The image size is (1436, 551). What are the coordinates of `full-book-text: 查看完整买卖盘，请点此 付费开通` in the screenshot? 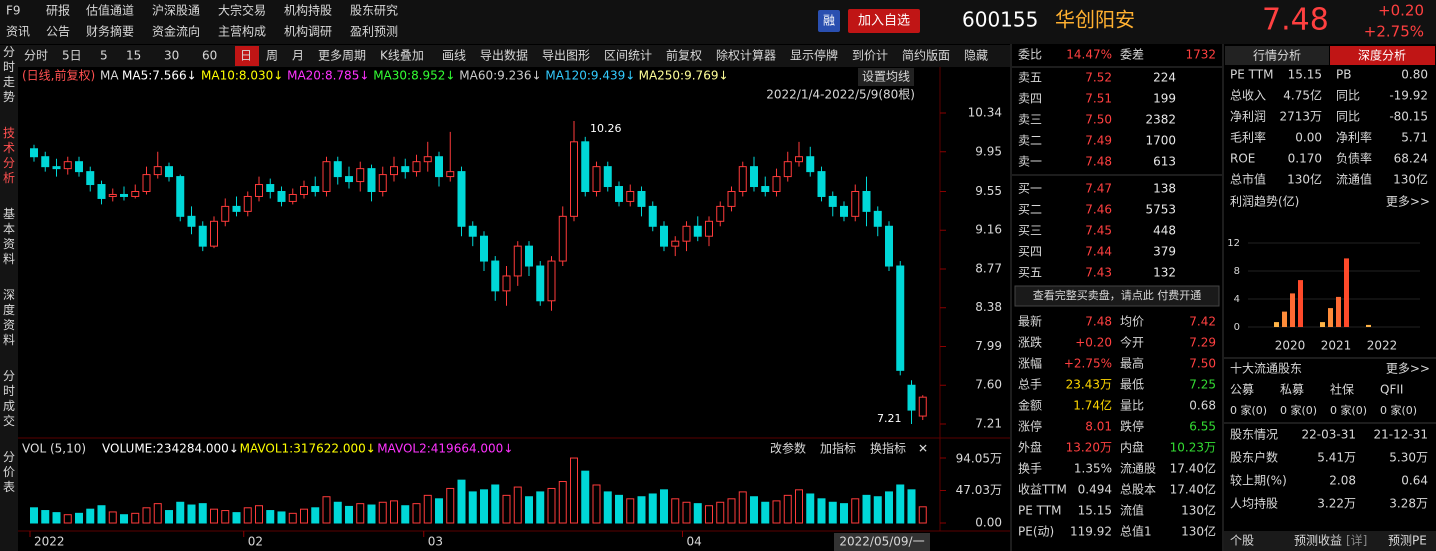 It's located at (1117, 295).